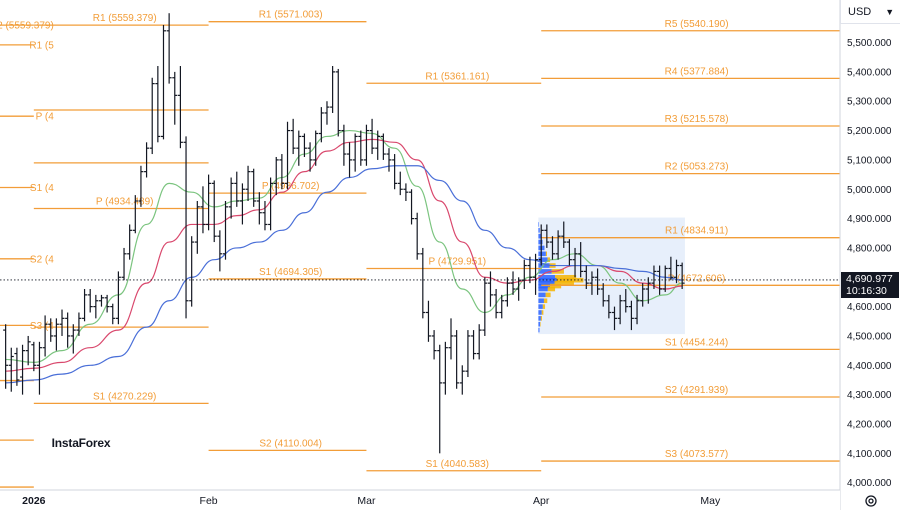  What do you see at coordinates (696, 231) in the screenshot?
I see `pivot-label: R1 (4834.911)` at bounding box center [696, 231].